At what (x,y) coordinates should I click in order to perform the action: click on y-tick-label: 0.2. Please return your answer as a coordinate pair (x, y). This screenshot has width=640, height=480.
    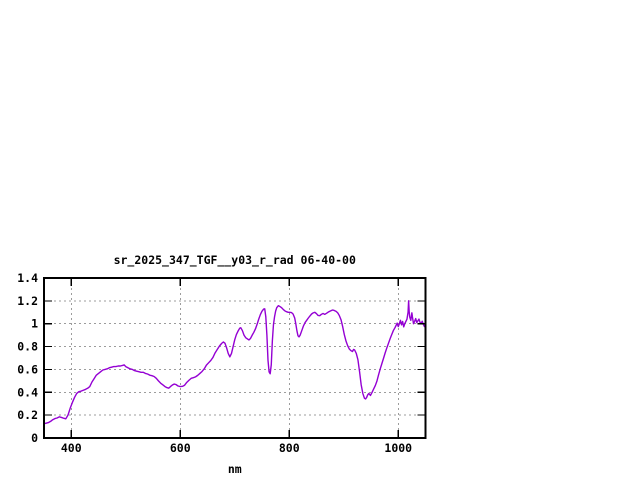
    Looking at the image, I should click on (27, 415).